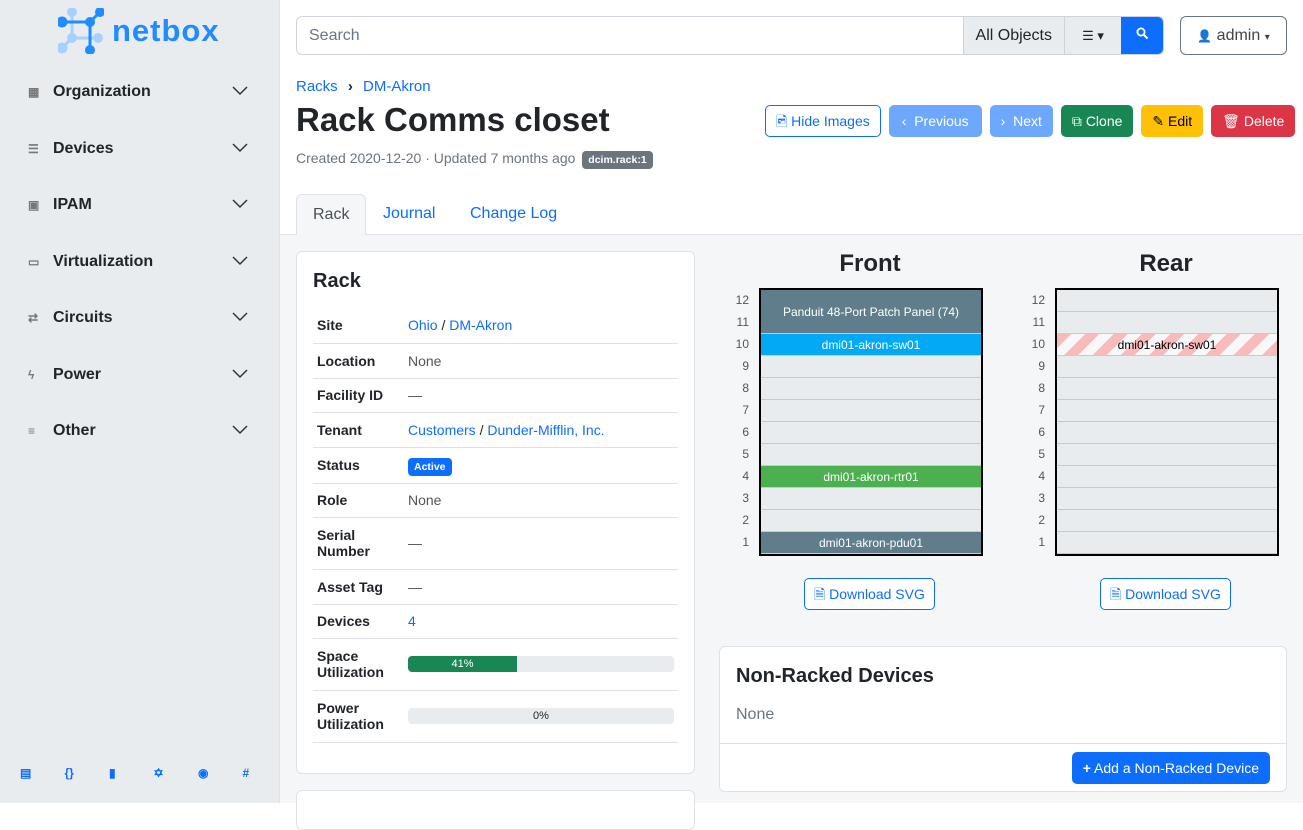  What do you see at coordinates (139, 318) in the screenshot?
I see `sidebar-item-circuits: ⇄ Circuits` at bounding box center [139, 318].